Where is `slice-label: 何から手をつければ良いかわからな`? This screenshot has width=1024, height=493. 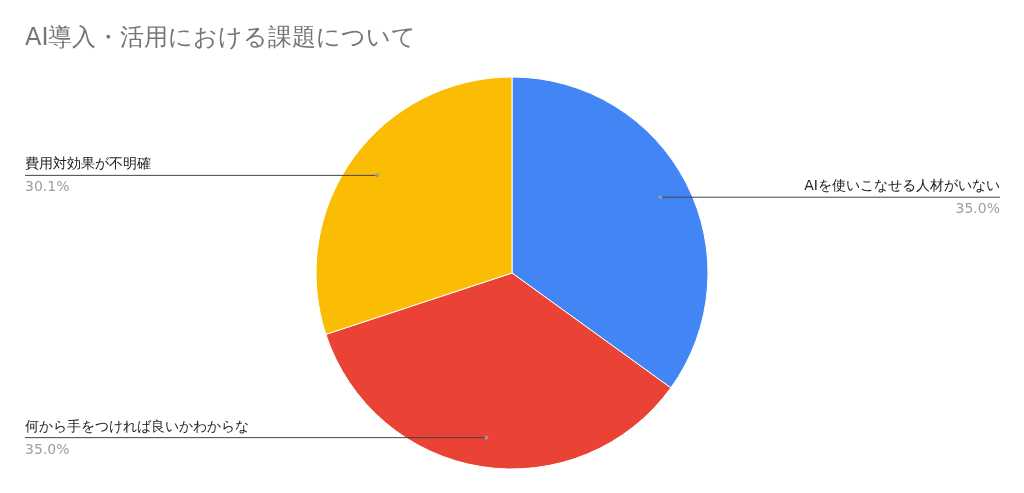 slice-label: 何から手をつければ良いかわからな is located at coordinates (137, 425).